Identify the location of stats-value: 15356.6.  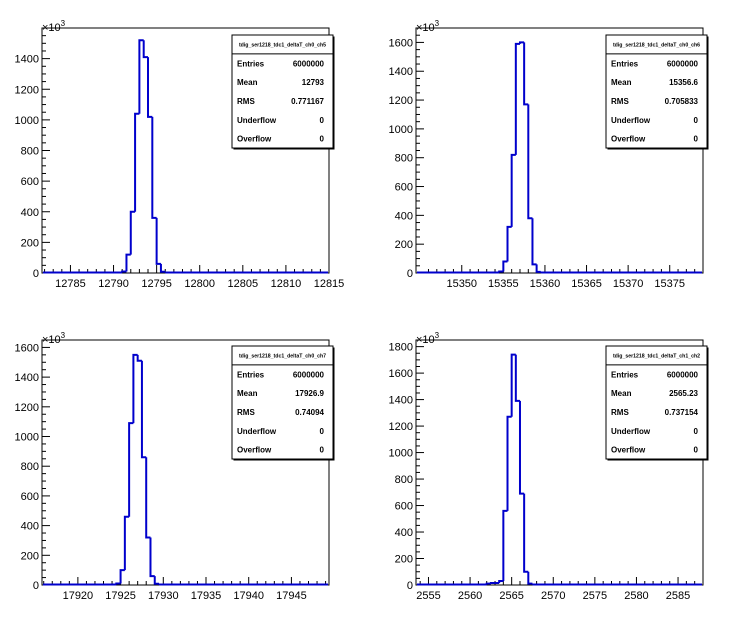
(683, 82).